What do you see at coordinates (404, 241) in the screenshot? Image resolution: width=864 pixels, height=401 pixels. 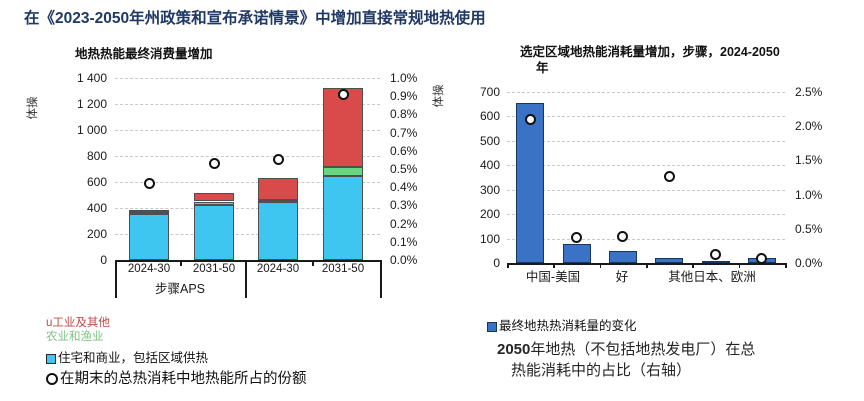 I see `y2-tick-label: 0.1%` at bounding box center [404, 241].